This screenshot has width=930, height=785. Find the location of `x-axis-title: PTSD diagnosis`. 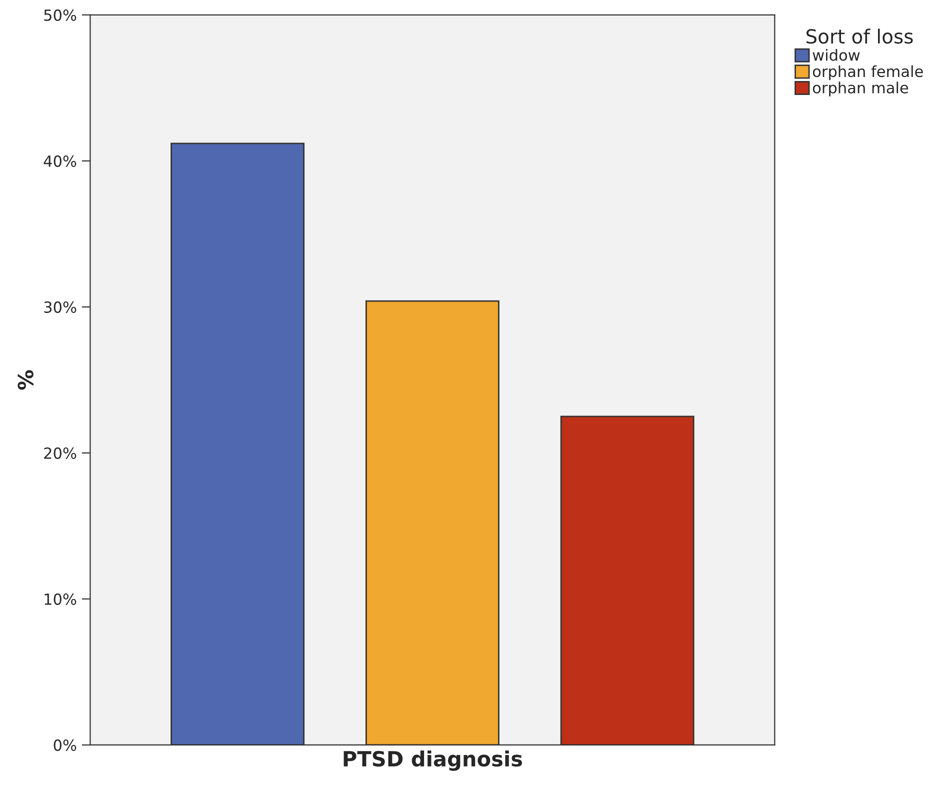

x-axis-title: PTSD diagnosis is located at coordinates (433, 760).